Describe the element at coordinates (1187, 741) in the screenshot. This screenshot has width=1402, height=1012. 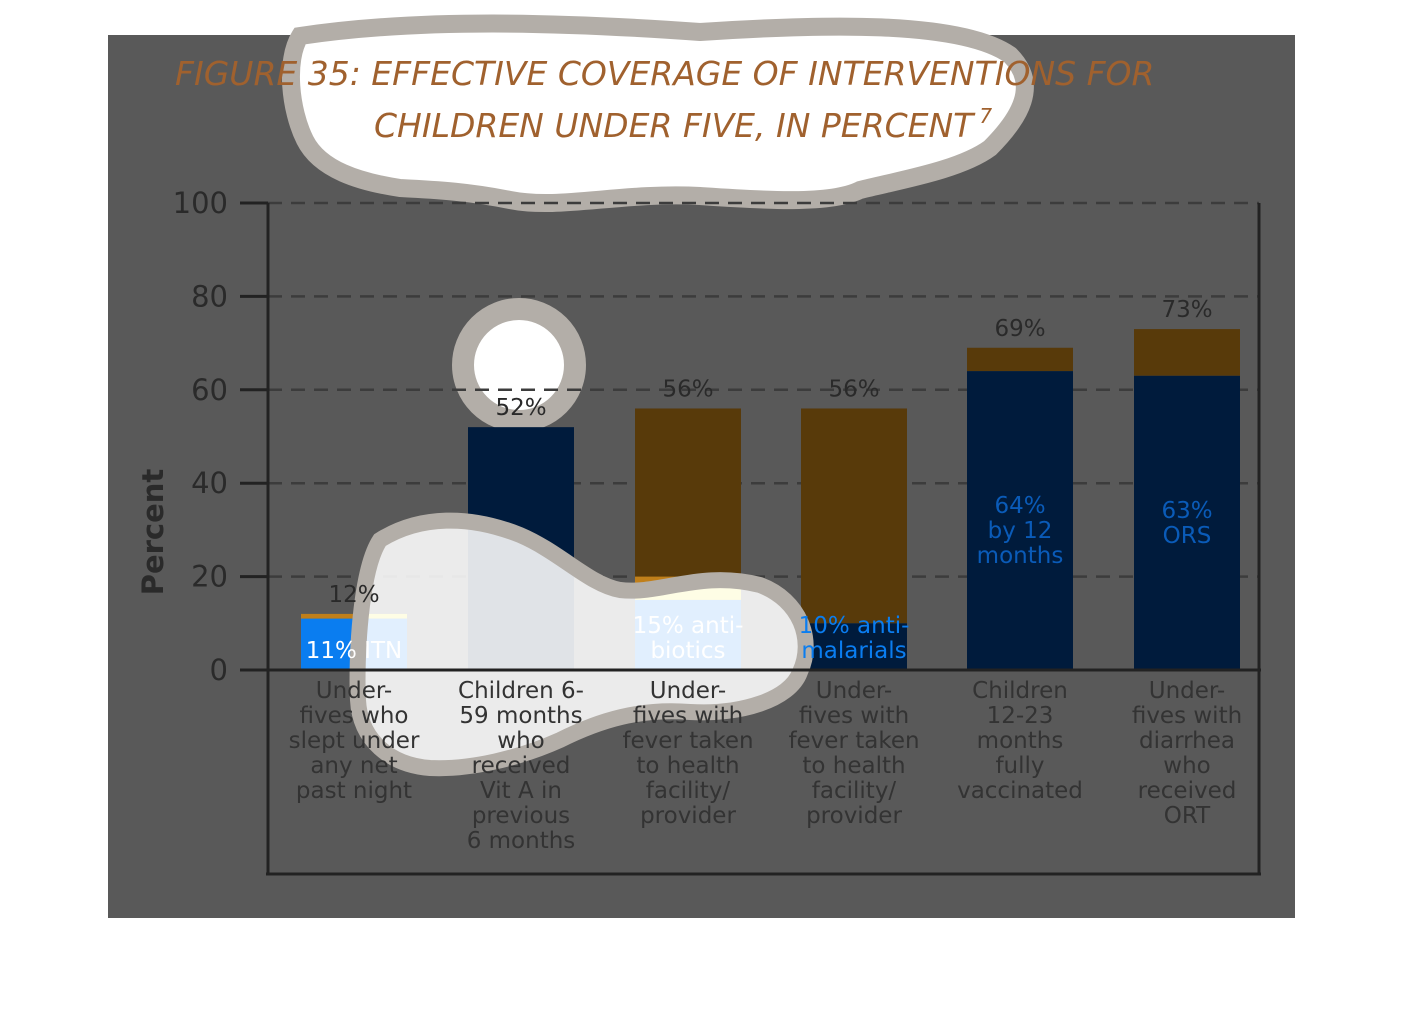
I see `x-category-label: diarrhea` at that location.